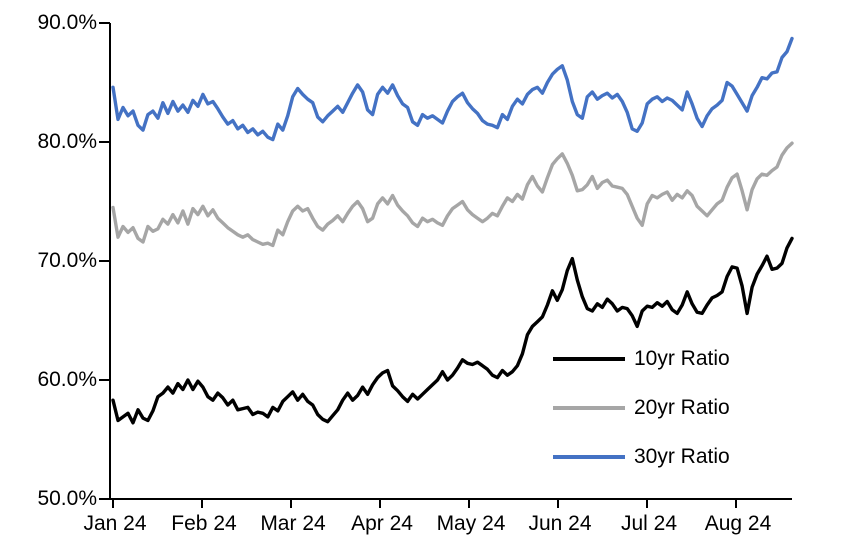  I want to click on y-tick-label-90: 90.0%, so click(67, 22).